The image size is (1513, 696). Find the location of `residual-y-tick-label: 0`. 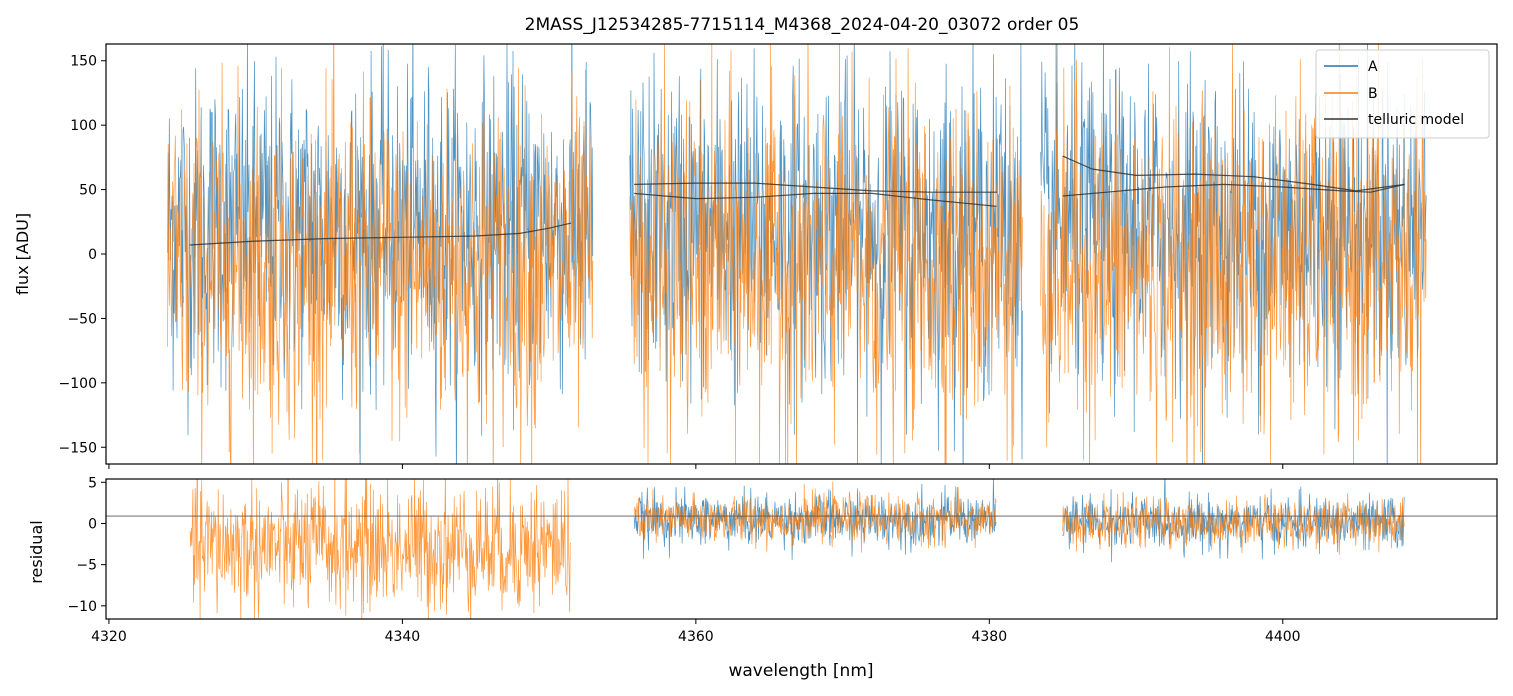

residual-y-tick-label: 0 is located at coordinates (92, 524).